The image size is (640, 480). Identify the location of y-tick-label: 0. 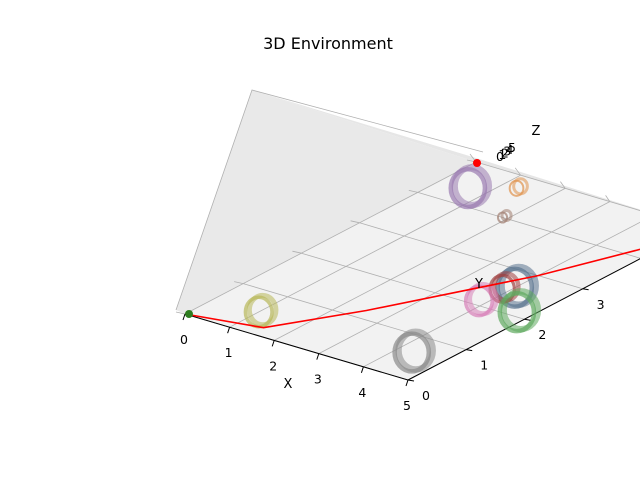
(426, 395).